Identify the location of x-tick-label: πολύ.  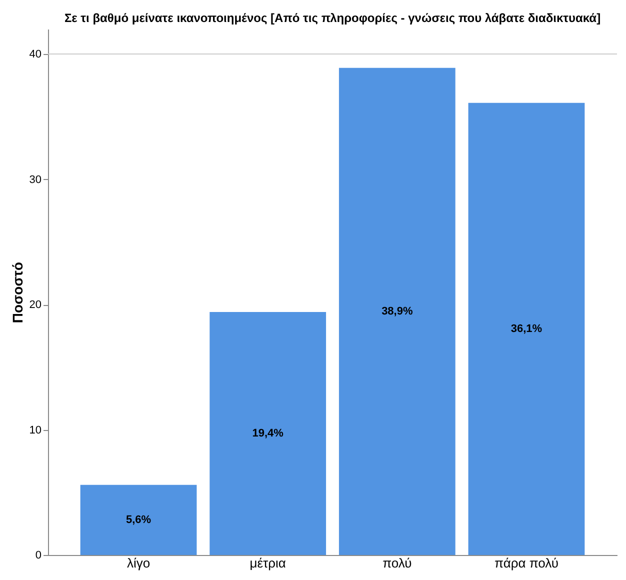
(397, 563).